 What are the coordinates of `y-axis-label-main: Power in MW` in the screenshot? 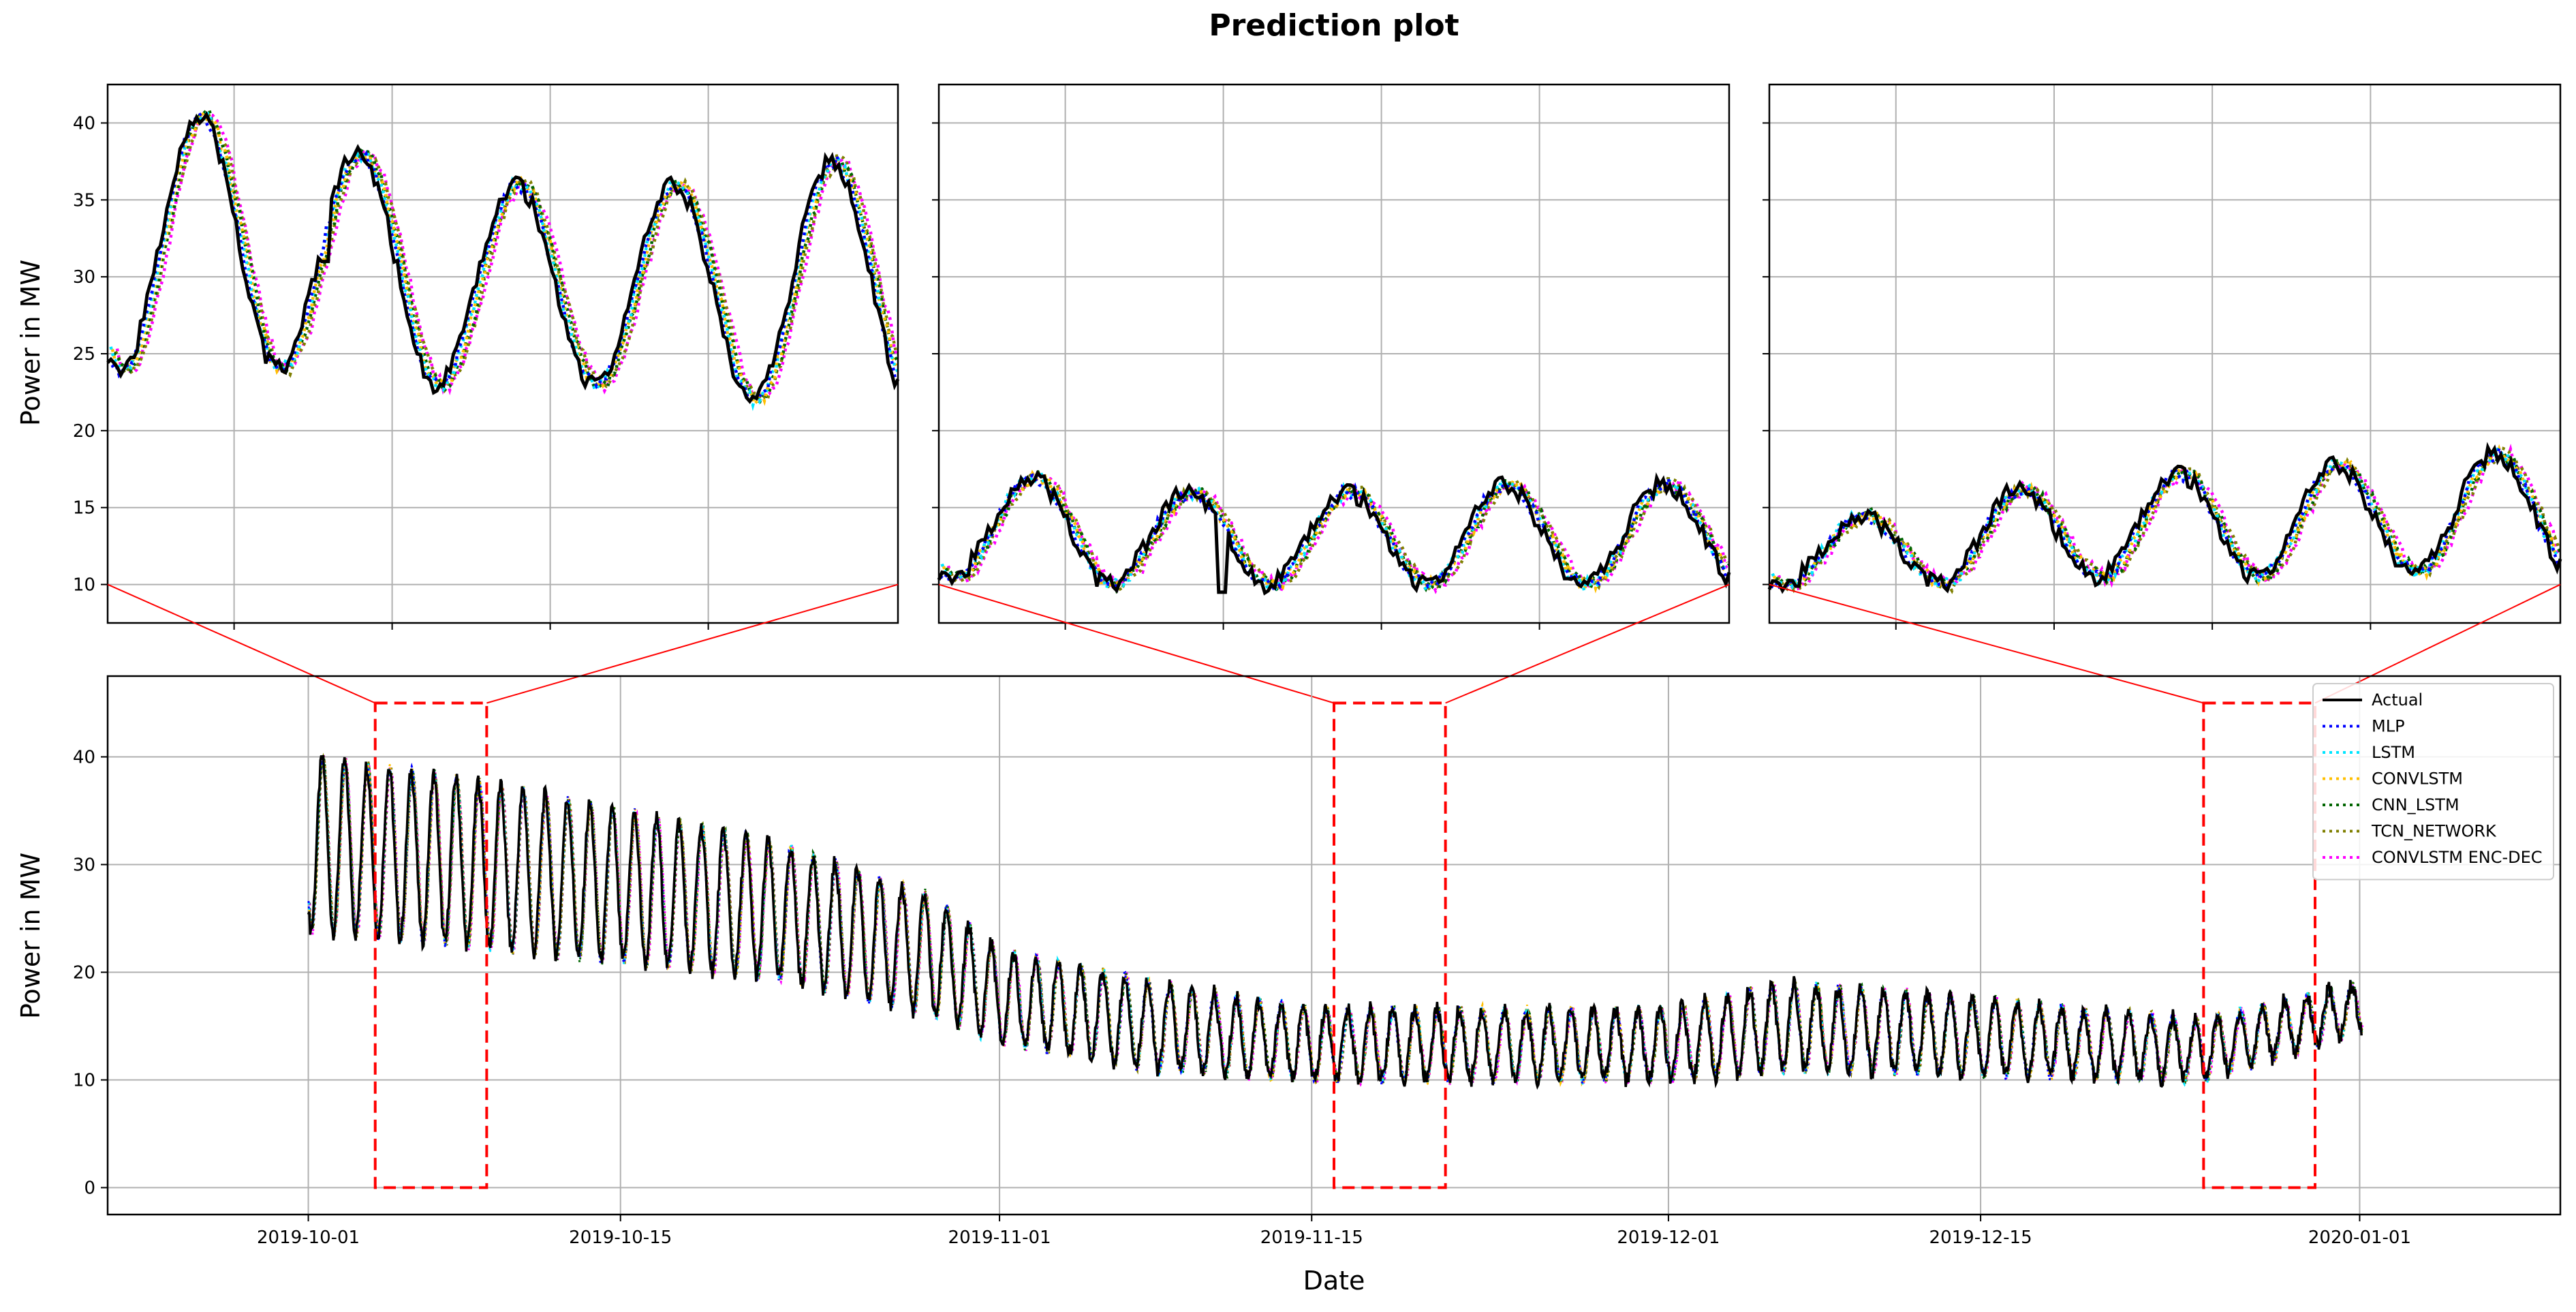 It's located at (31, 936).